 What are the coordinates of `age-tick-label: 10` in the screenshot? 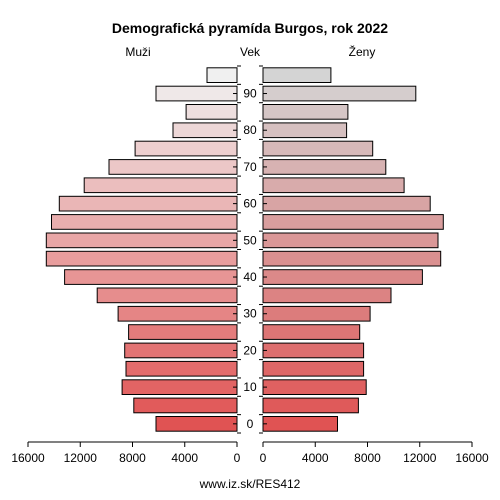 It's located at (250, 387).